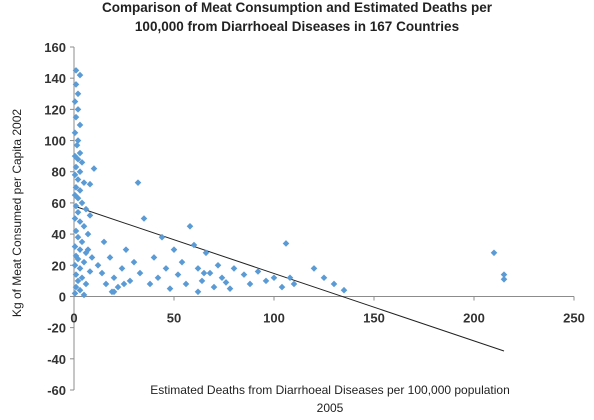  I want to click on y-tick-label: -40, so click(56, 359).